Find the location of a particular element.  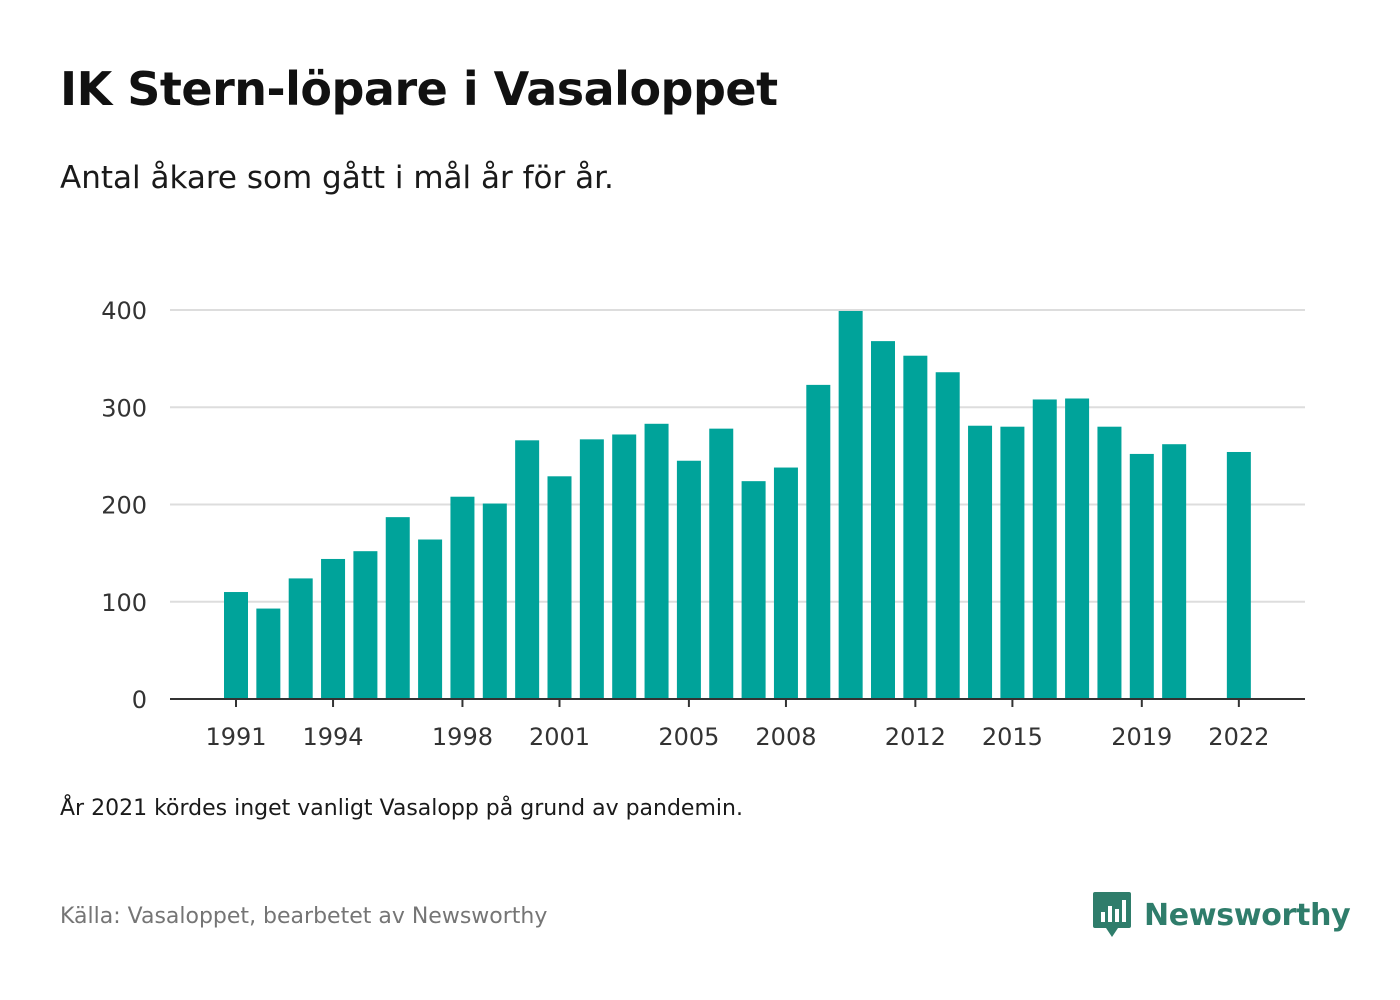

x-tick-label: 1991 is located at coordinates (235, 737).